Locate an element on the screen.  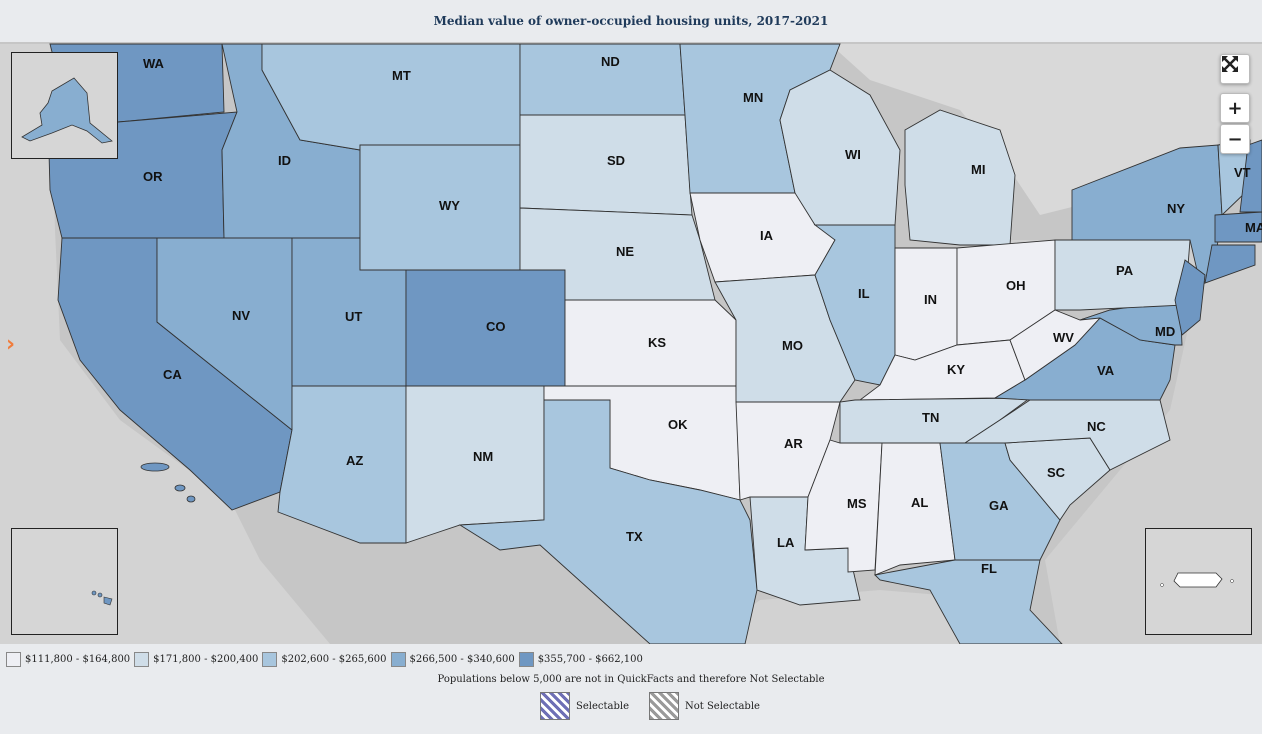
state-label: OR is located at coordinates (153, 176).